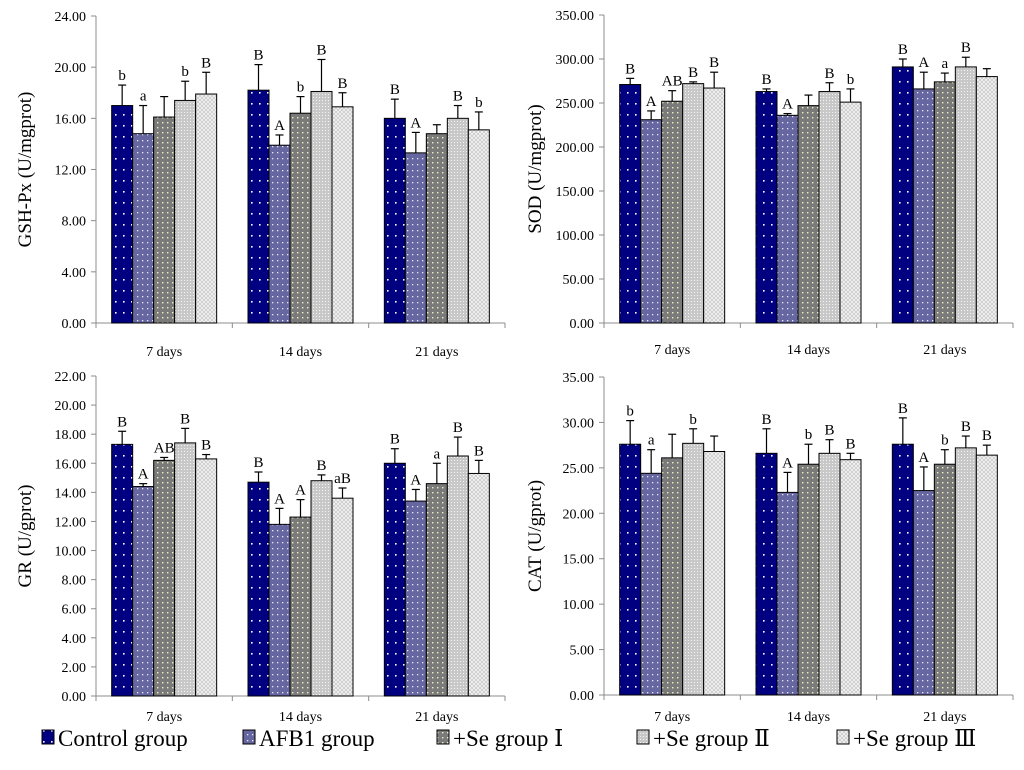 Image resolution: width=1024 pixels, height=770 pixels. What do you see at coordinates (71, 377) in the screenshot?
I see `y-tick-label: 22.00` at bounding box center [71, 377].